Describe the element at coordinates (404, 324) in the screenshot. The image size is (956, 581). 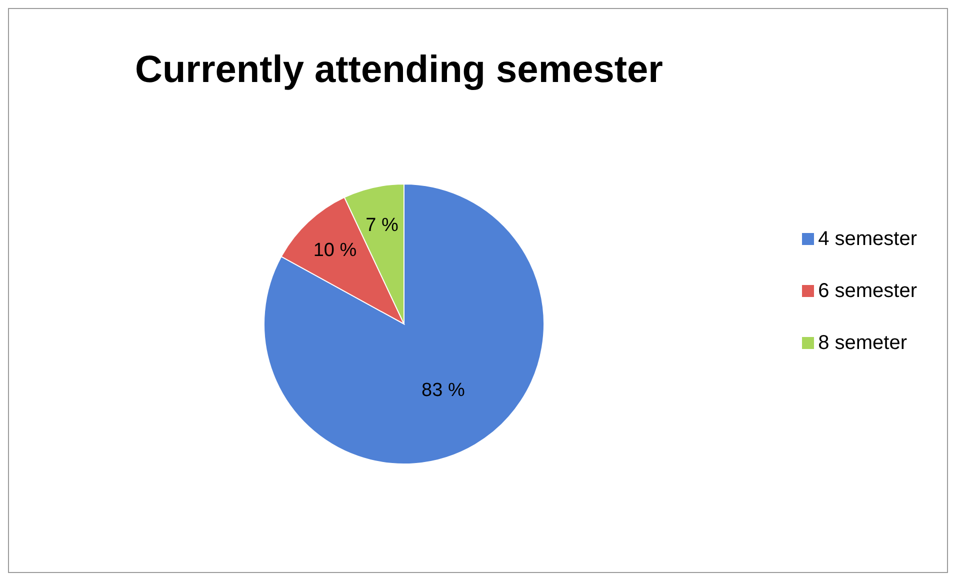
I see `pie-slice` at that location.